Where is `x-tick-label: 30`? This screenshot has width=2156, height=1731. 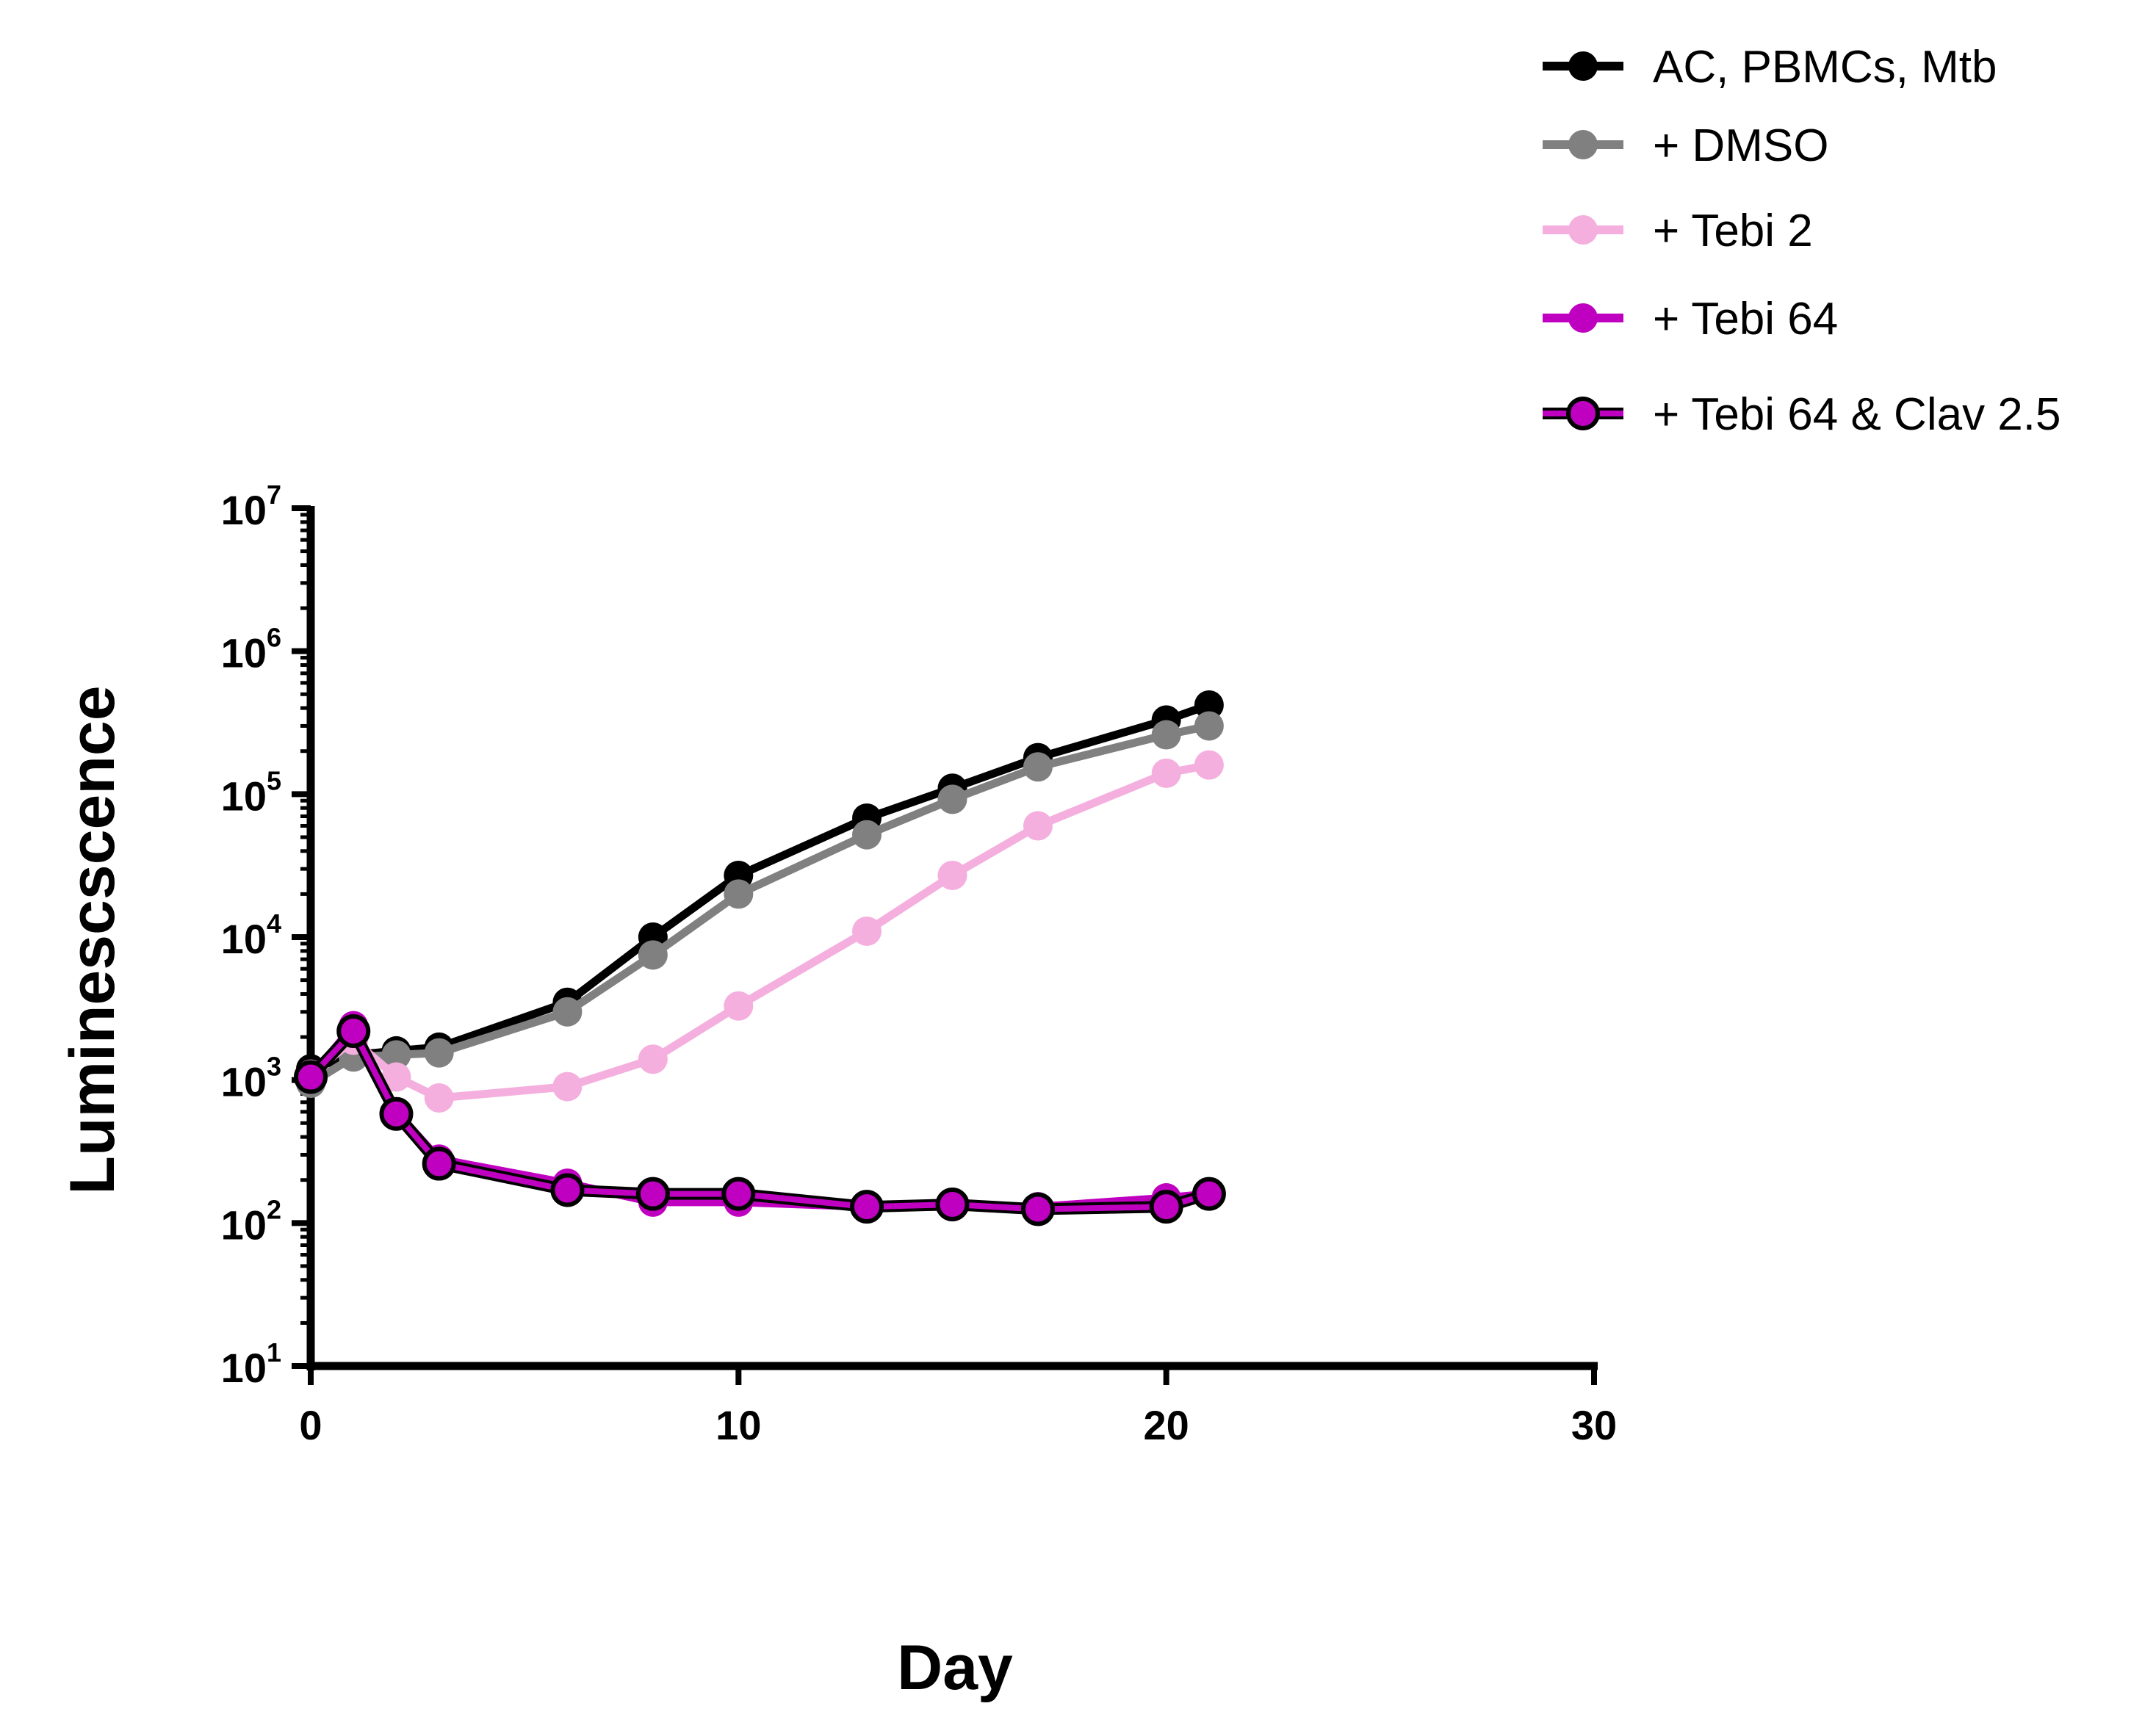 x-tick-label: 30 is located at coordinates (1594, 1425).